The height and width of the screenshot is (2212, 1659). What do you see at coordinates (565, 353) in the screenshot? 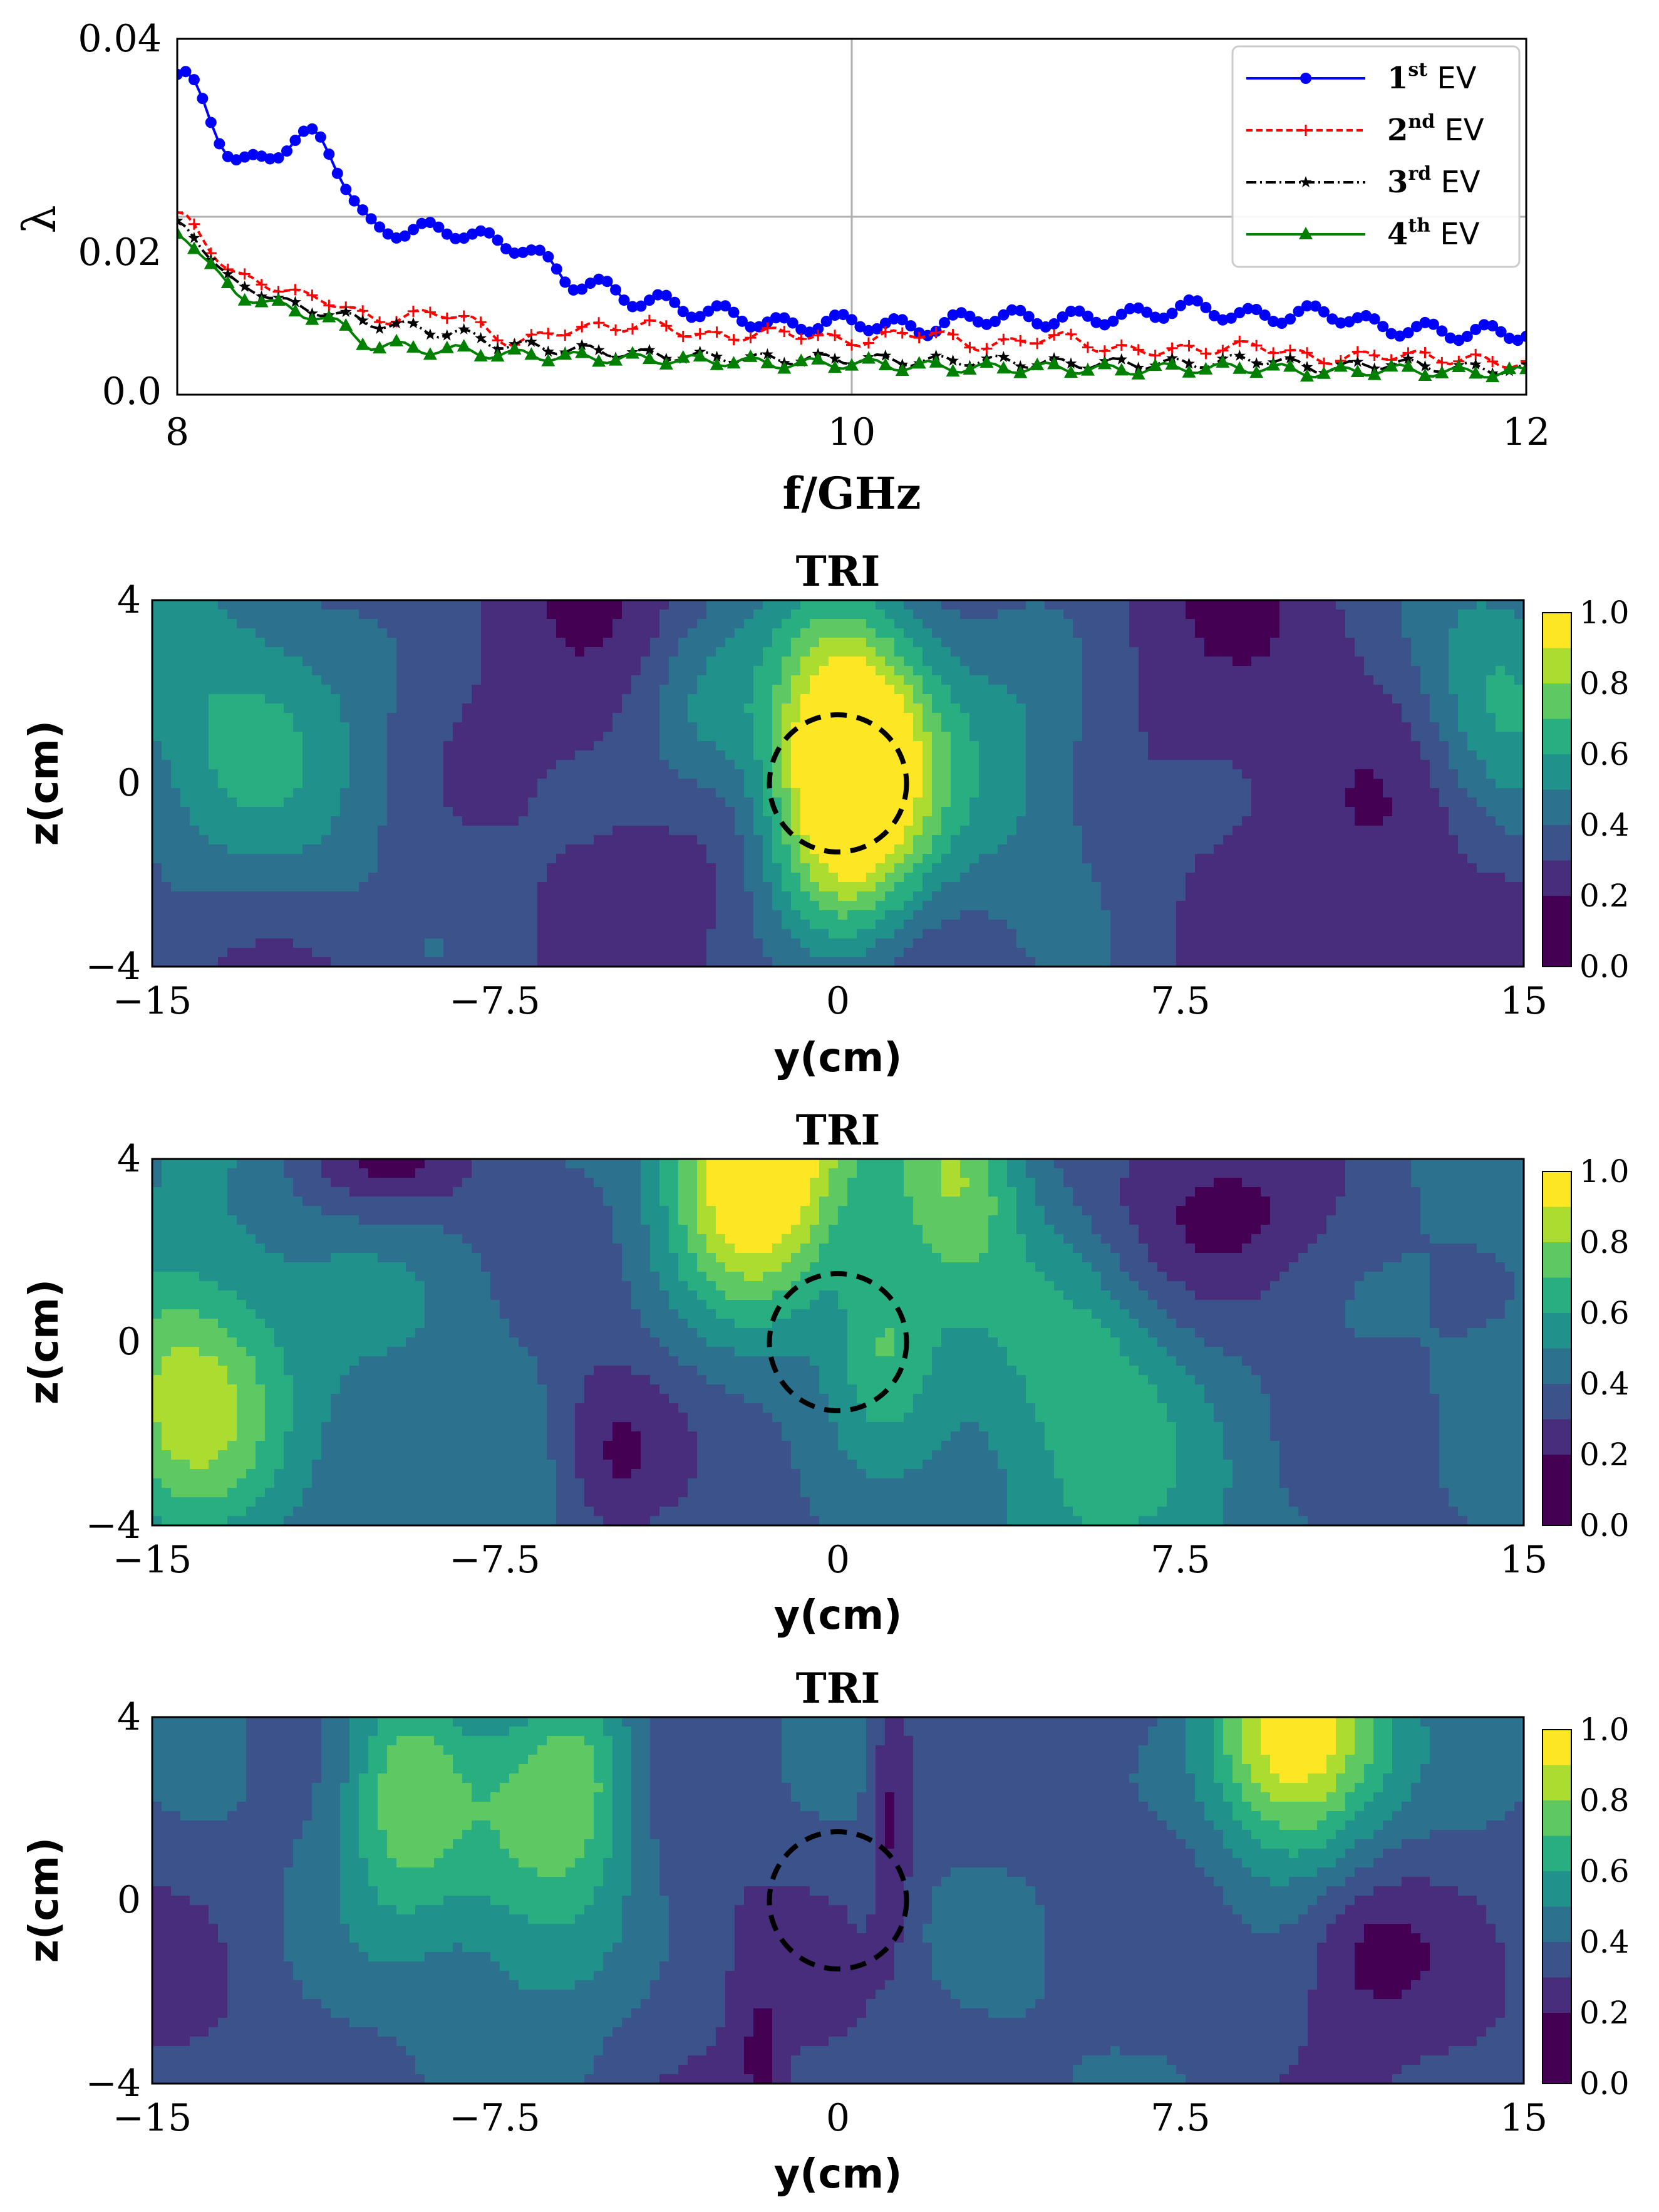
I see `line-series-4-point` at bounding box center [565, 353].